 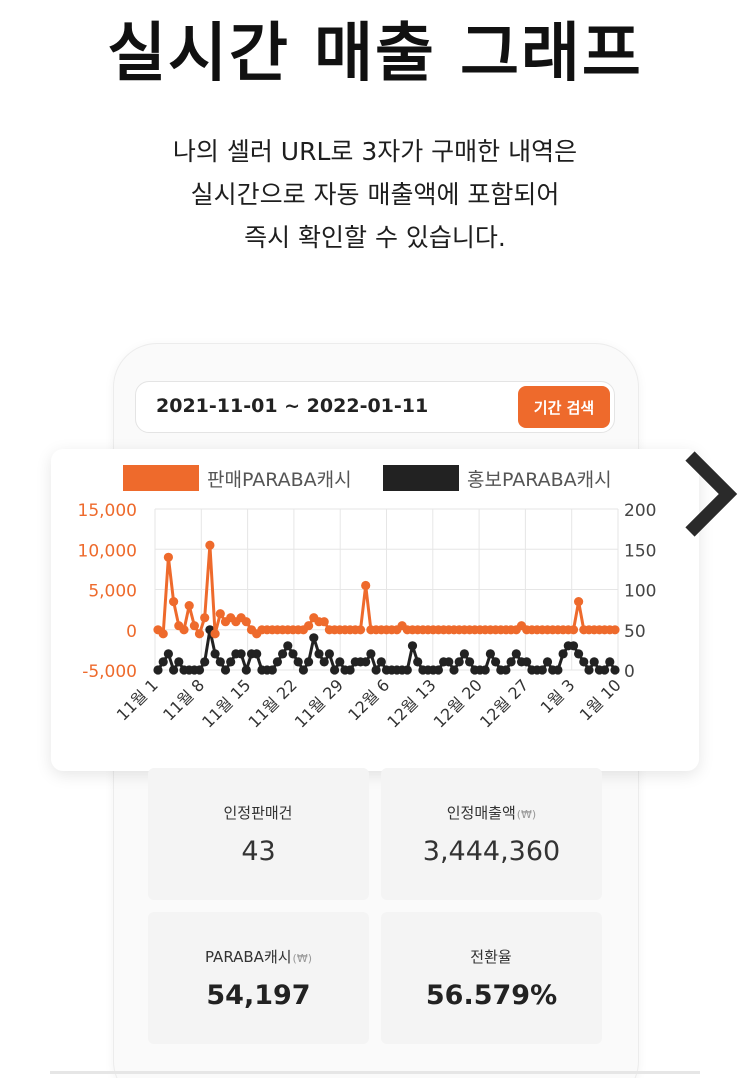 What do you see at coordinates (258, 978) in the screenshot?
I see `stat-paraba-cash: PARABA캐시(₩) 54,197` at bounding box center [258, 978].